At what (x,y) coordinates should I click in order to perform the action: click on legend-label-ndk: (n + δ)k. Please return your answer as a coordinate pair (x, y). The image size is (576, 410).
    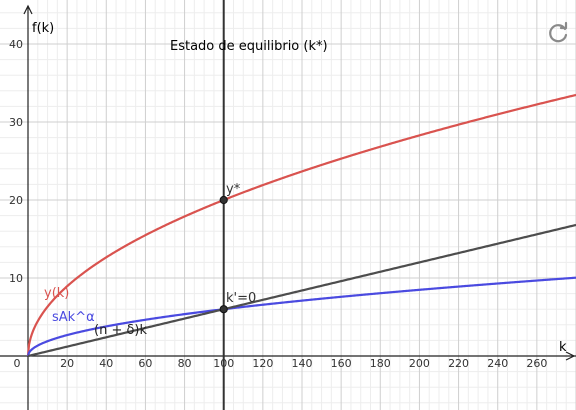
    Looking at the image, I should click on (120, 330).